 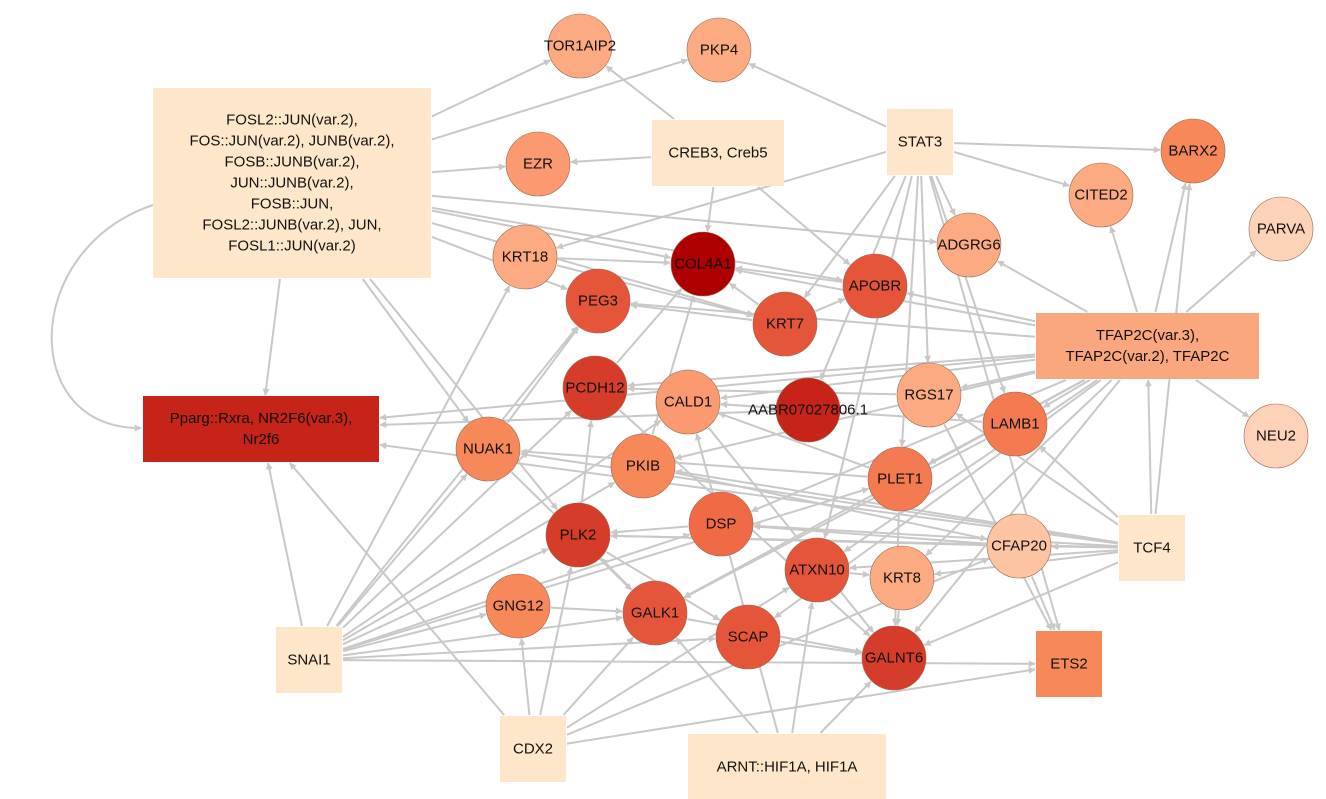 I want to click on node-cited2: CITED2, so click(x=1101, y=195).